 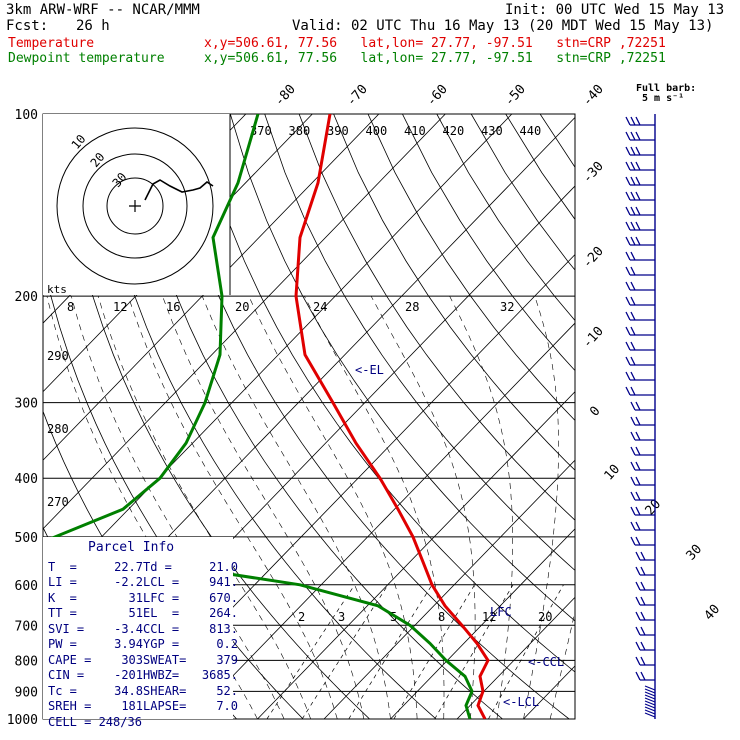 What do you see at coordinates (26, 297) in the screenshot?
I see `pressure-tick-label: 200` at bounding box center [26, 297].